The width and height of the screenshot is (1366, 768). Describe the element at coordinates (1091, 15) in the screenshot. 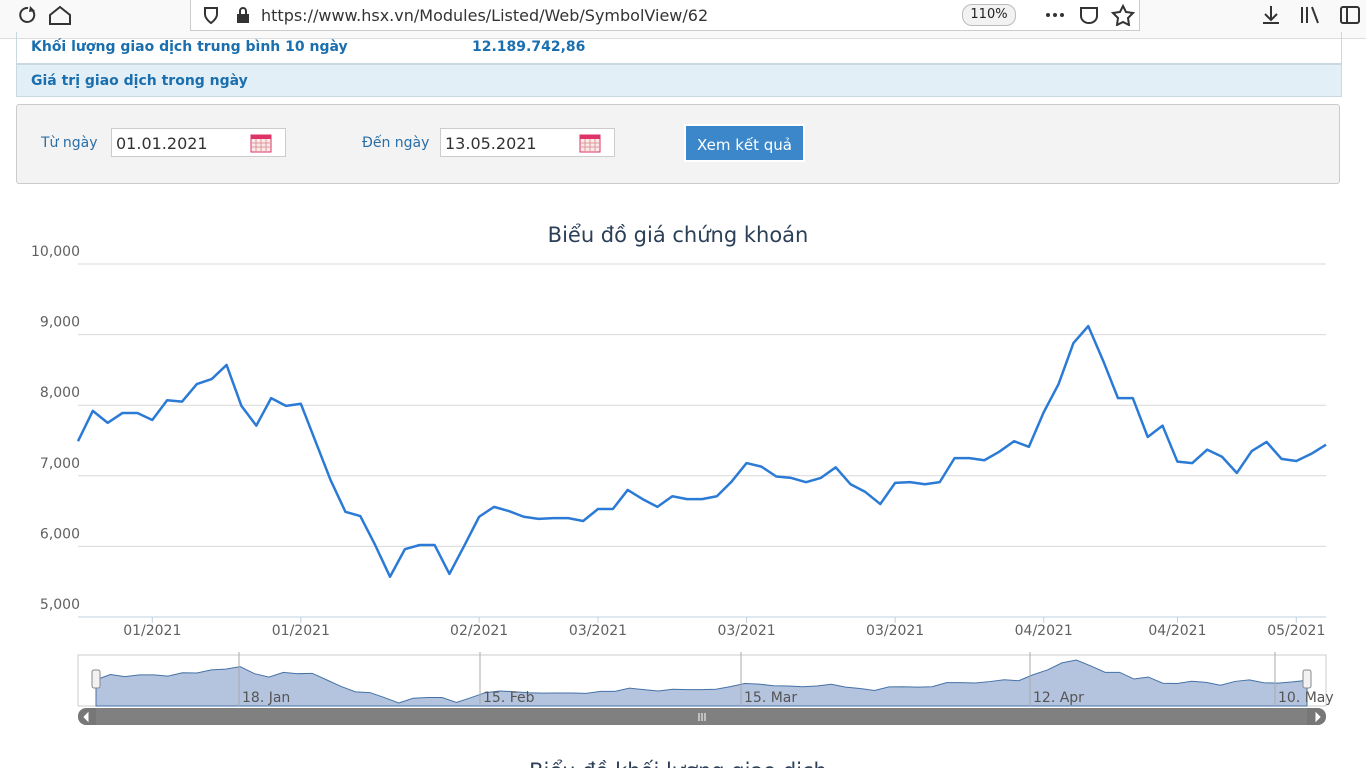

I see `page-actions` at that location.